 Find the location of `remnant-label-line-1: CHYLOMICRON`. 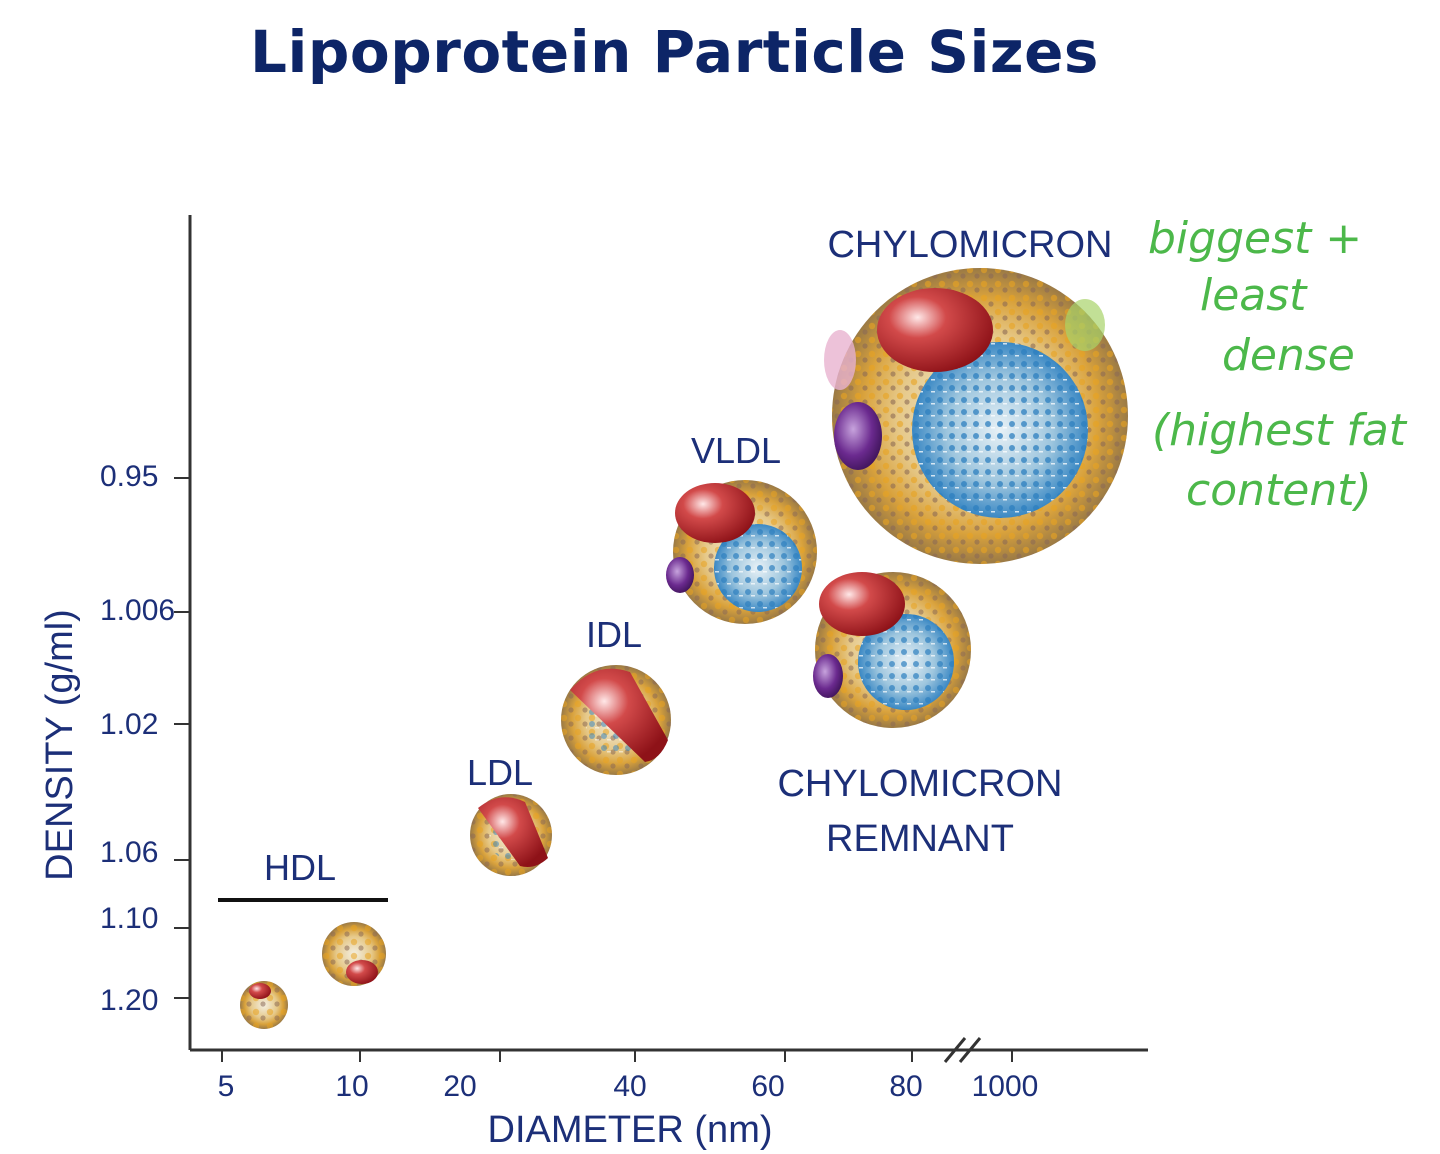

remnant-label-line-1: CHYLOMICRON is located at coordinates (919, 784).